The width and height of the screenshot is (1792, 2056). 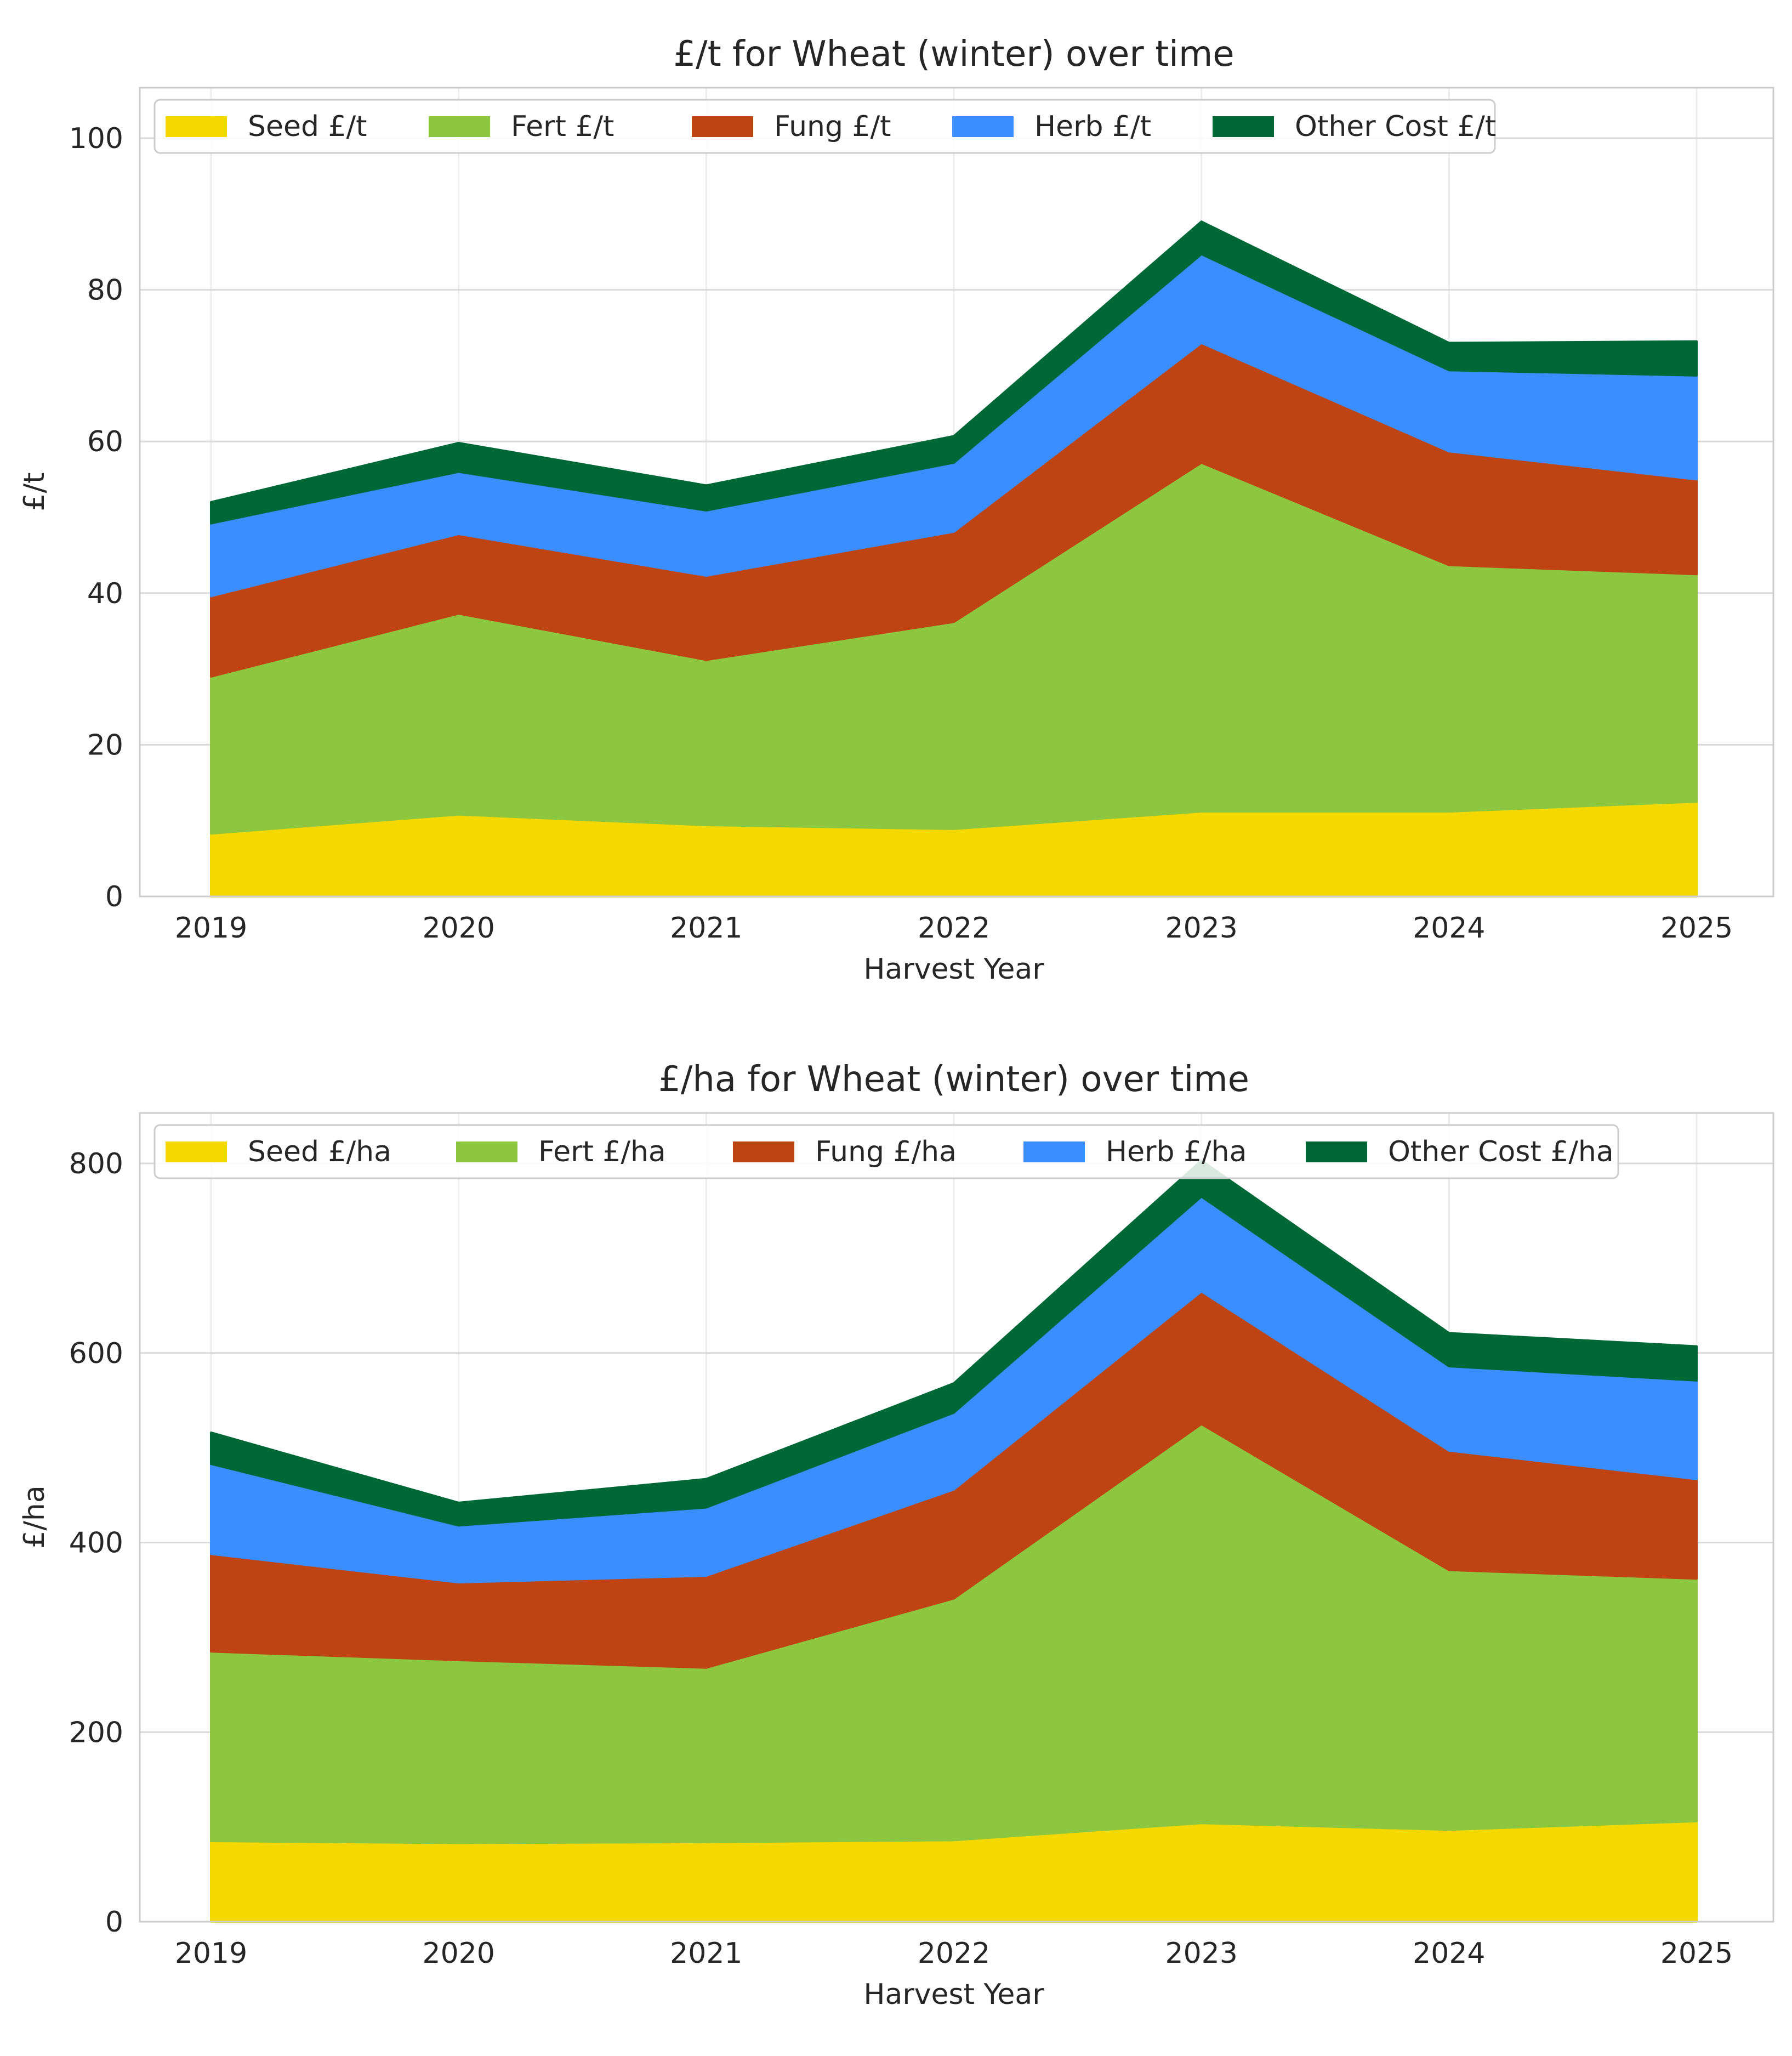 What do you see at coordinates (602, 1151) in the screenshot?
I see `legend-label: Fert £/ha` at bounding box center [602, 1151].